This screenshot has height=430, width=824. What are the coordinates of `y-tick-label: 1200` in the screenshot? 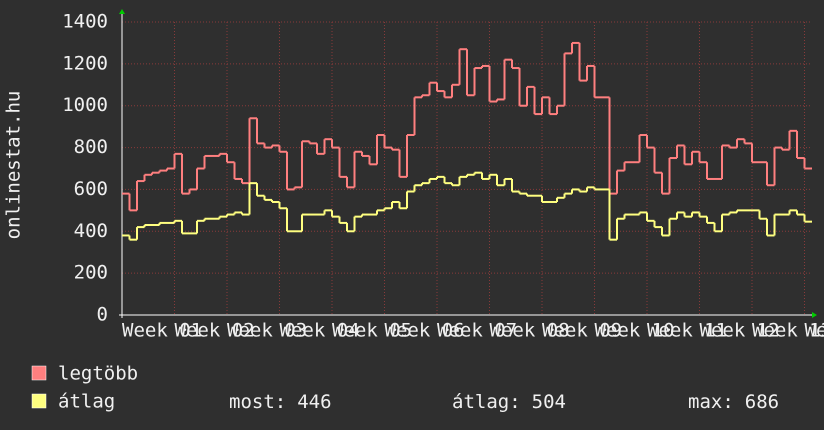 It's located at (85, 63).